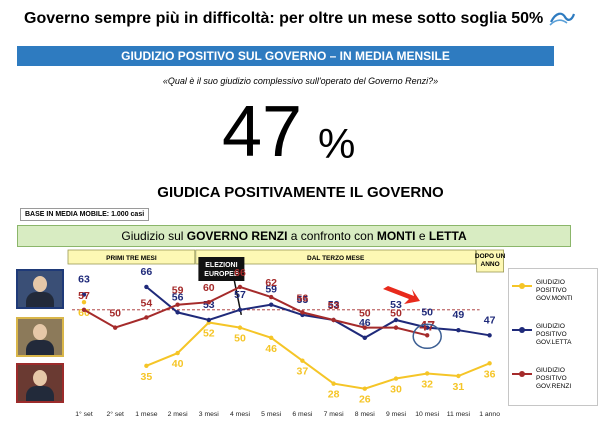 Image resolution: width=601 pixels, height=434 pixels. I want to click on letta-portrait, so click(40, 337).